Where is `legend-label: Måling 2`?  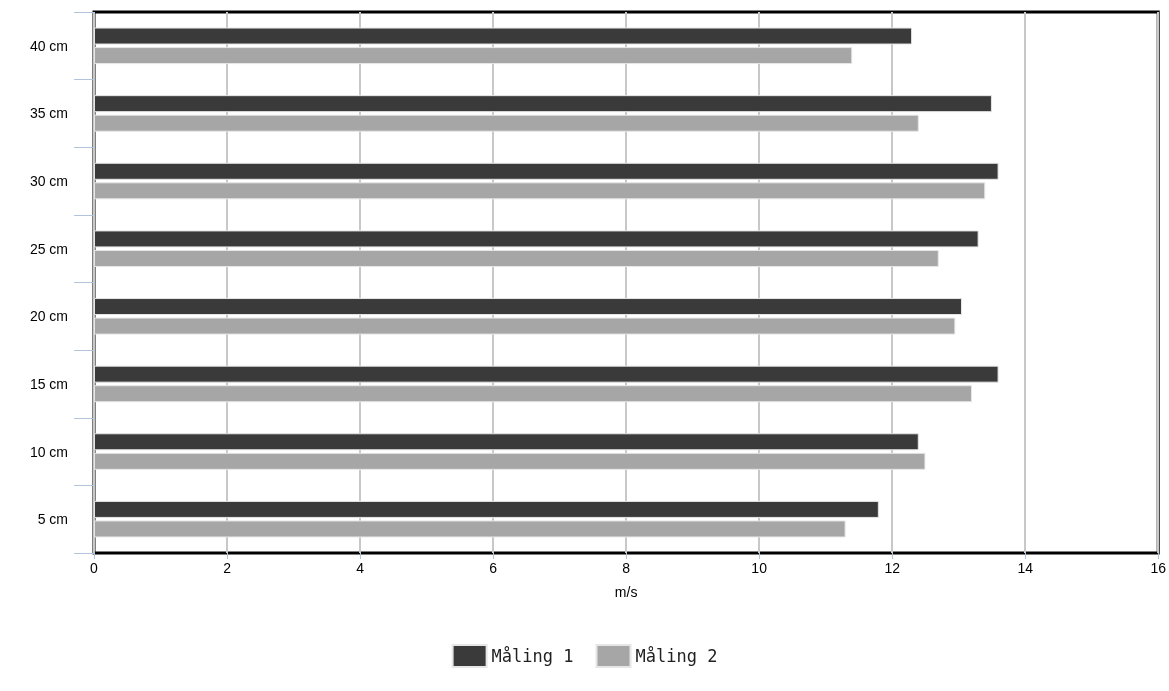
legend-label: Måling 2 is located at coordinates (676, 656).